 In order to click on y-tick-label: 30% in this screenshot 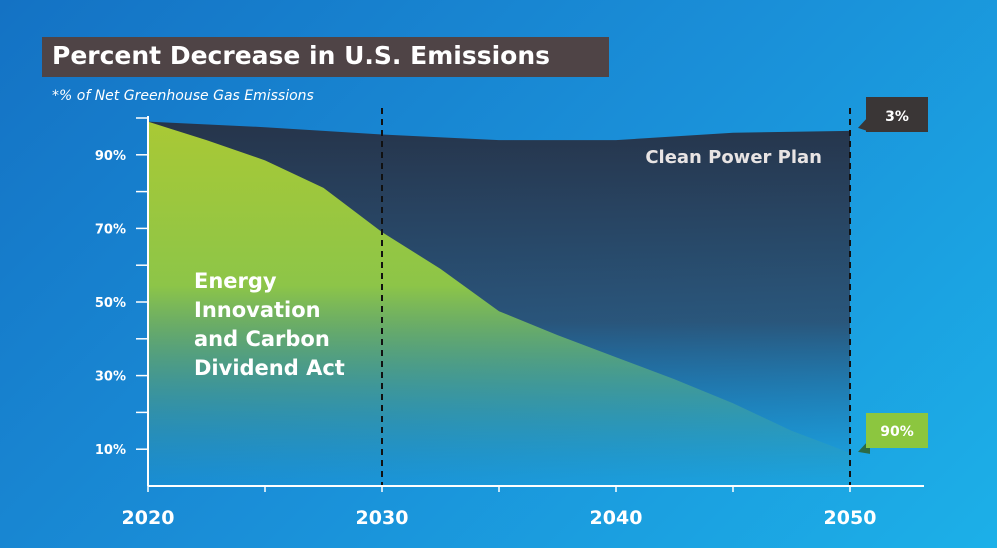, I will do `click(110, 377)`.